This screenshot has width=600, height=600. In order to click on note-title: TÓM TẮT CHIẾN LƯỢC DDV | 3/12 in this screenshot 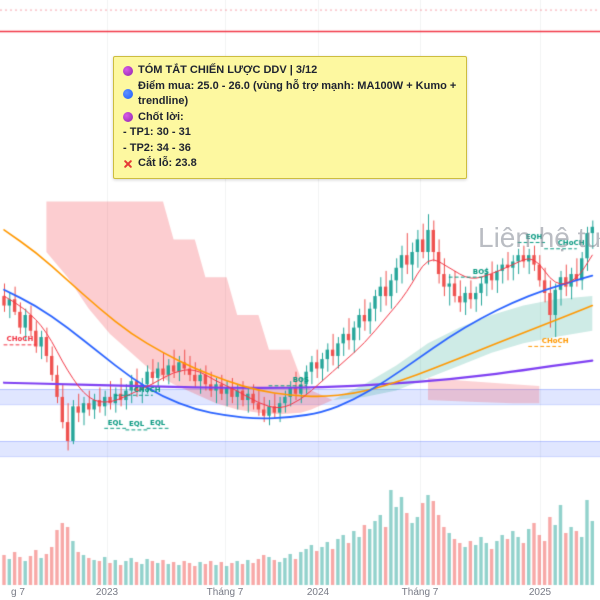, I will do `click(228, 70)`.